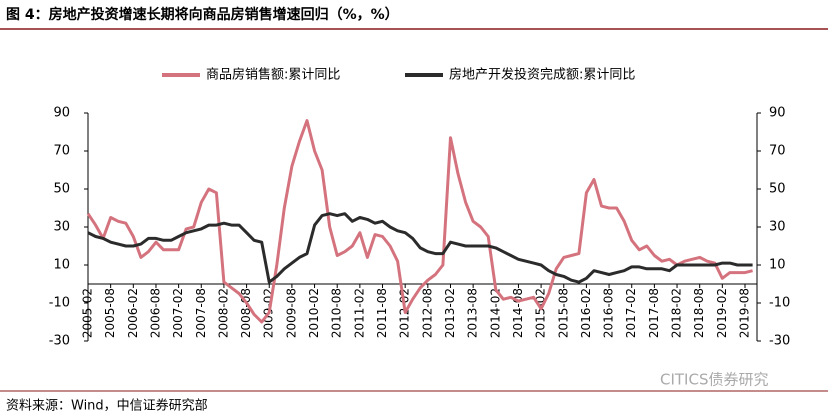 This screenshot has width=828, height=416. What do you see at coordinates (59, 341) in the screenshot?
I see `y-tick-label: -30` at bounding box center [59, 341].